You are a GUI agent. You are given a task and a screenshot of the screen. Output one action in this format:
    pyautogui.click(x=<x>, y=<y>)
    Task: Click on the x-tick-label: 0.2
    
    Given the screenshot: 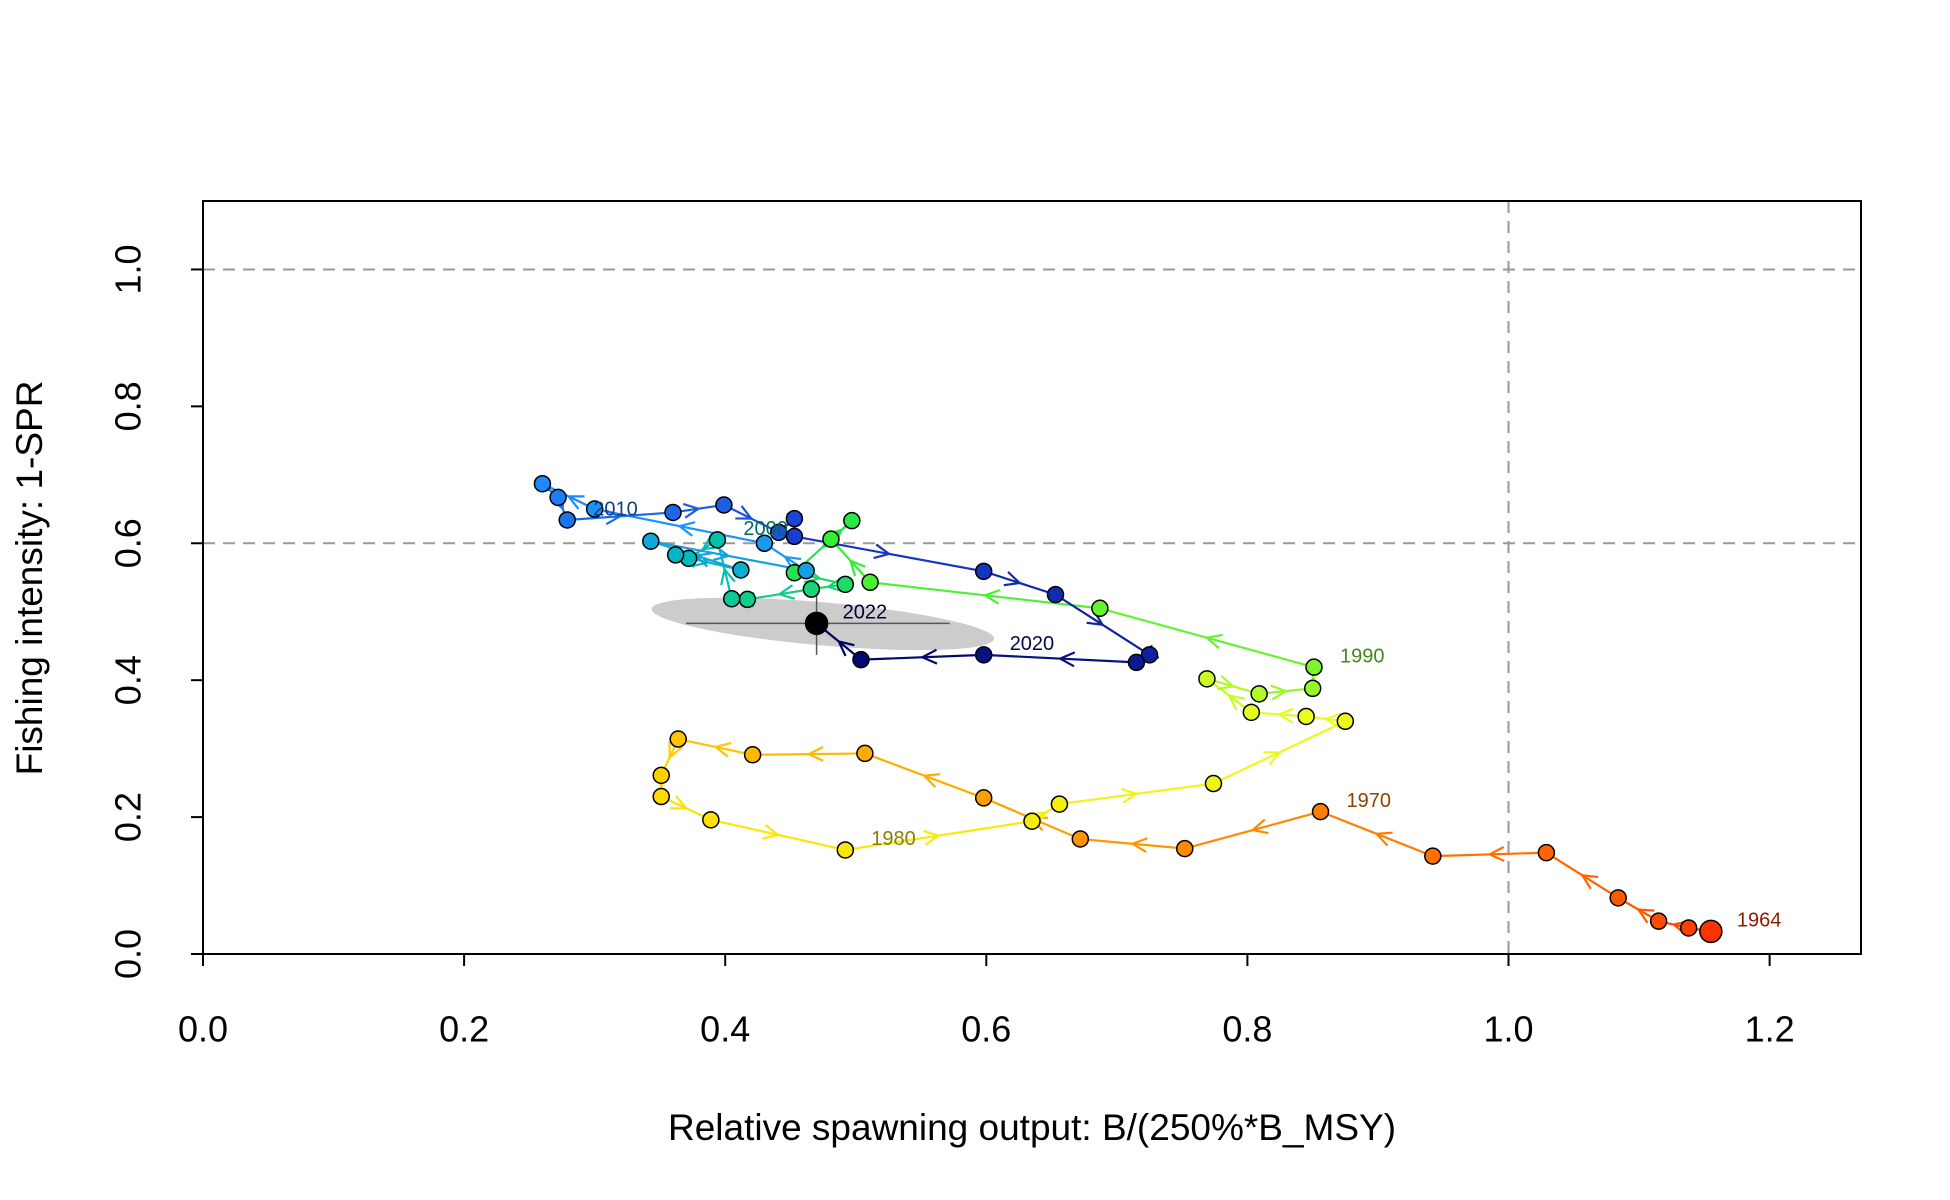 What is the action you would take?
    pyautogui.click(x=464, y=1029)
    